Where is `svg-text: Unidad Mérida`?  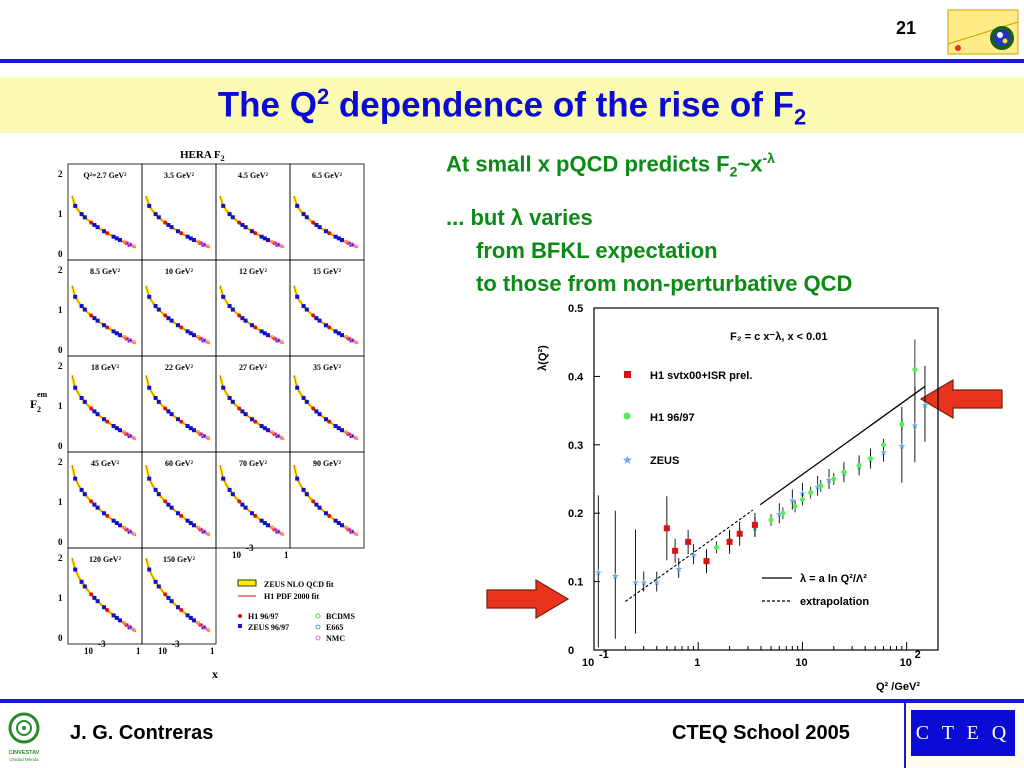 svg-text: Unidad Mérida is located at coordinates (24, 759).